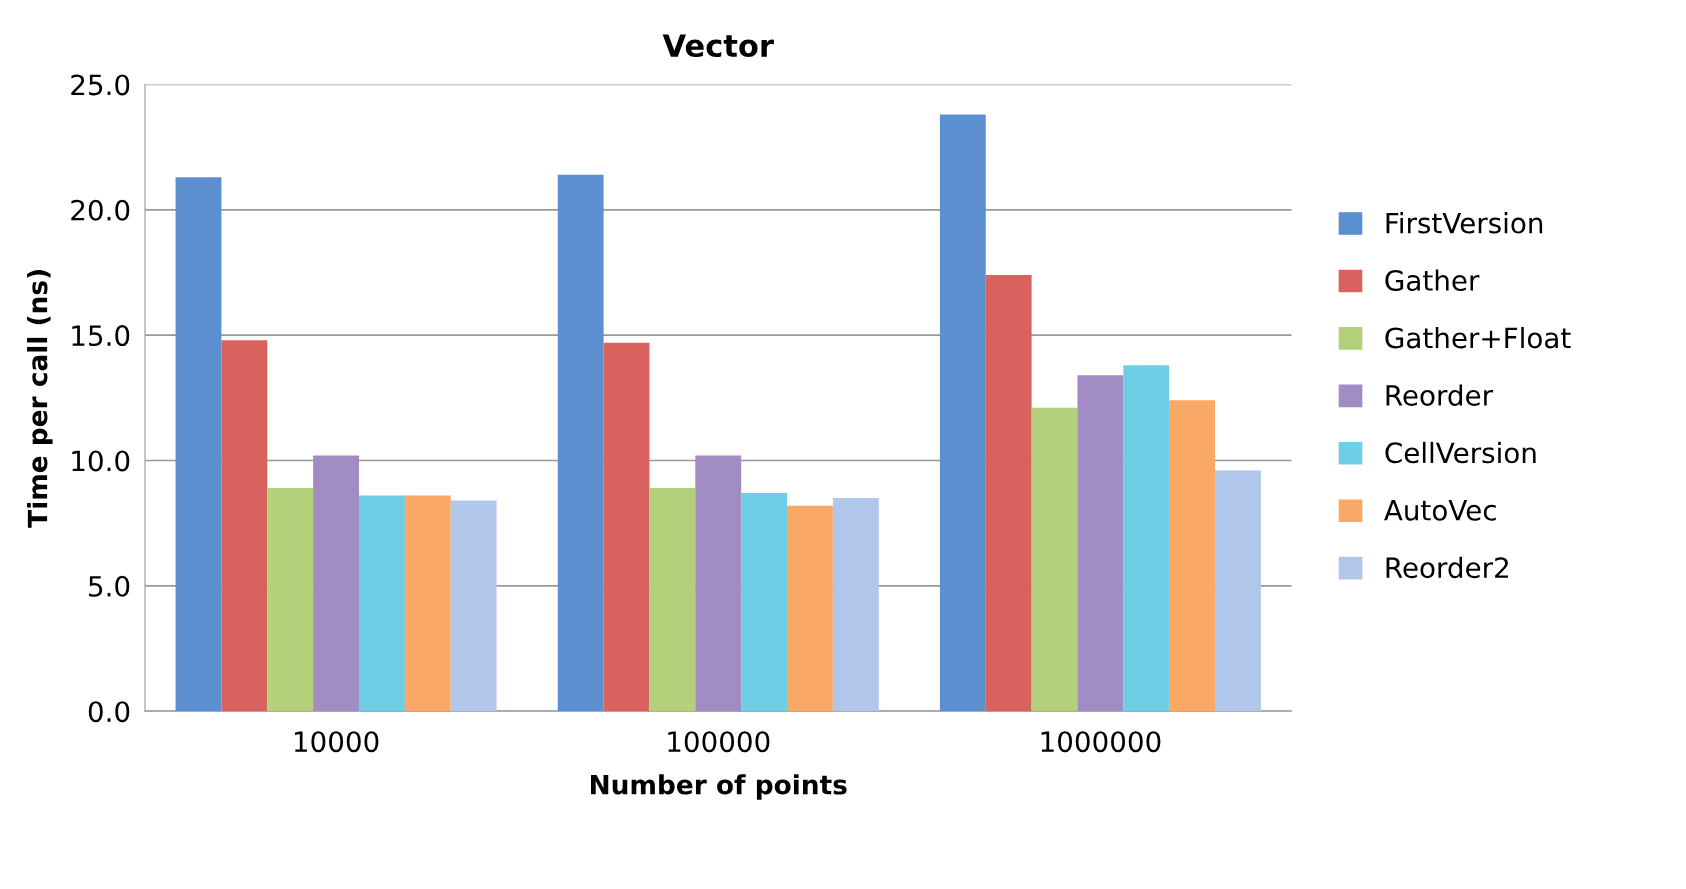  Describe the element at coordinates (1478, 337) in the screenshot. I see `legend-label: Gather+Float` at that location.